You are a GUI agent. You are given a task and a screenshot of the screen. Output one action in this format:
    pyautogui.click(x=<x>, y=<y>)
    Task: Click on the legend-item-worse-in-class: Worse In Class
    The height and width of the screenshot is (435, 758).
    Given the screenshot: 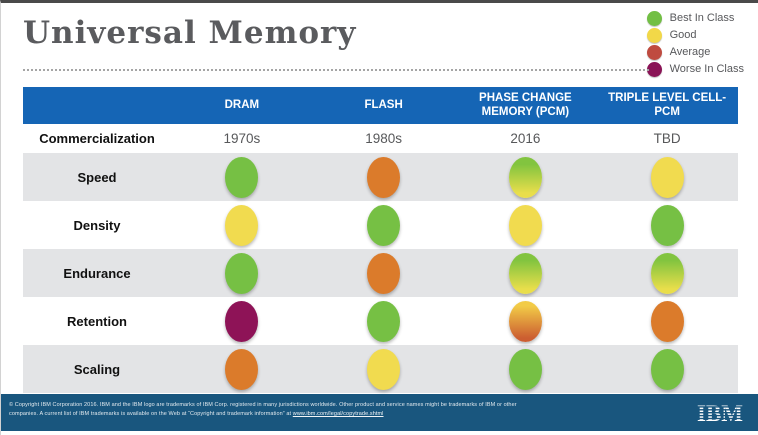 What is the action you would take?
    pyautogui.click(x=695, y=69)
    